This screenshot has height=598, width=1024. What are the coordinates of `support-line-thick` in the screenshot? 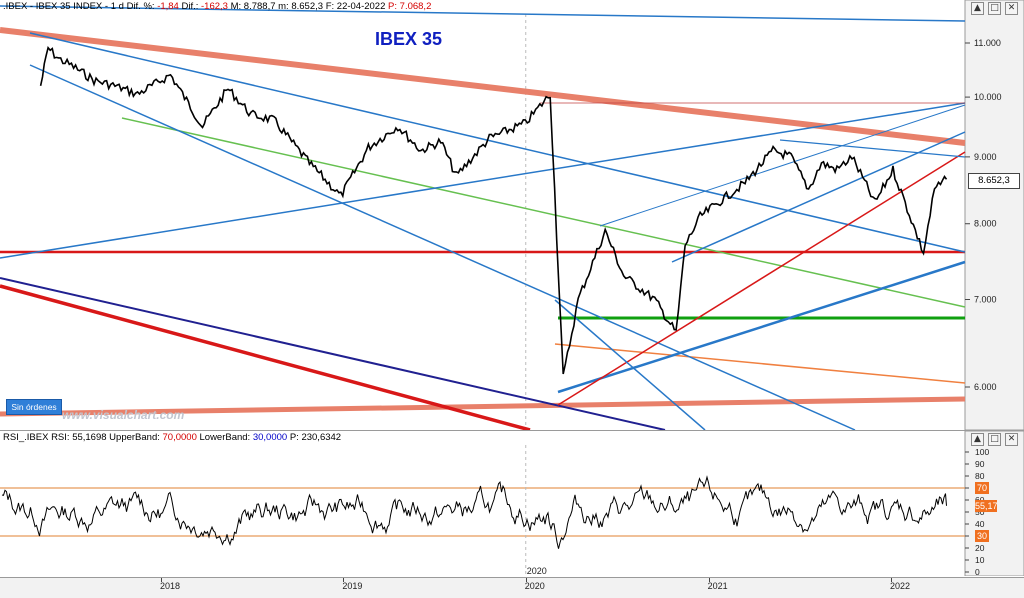 It's located at (483, 406).